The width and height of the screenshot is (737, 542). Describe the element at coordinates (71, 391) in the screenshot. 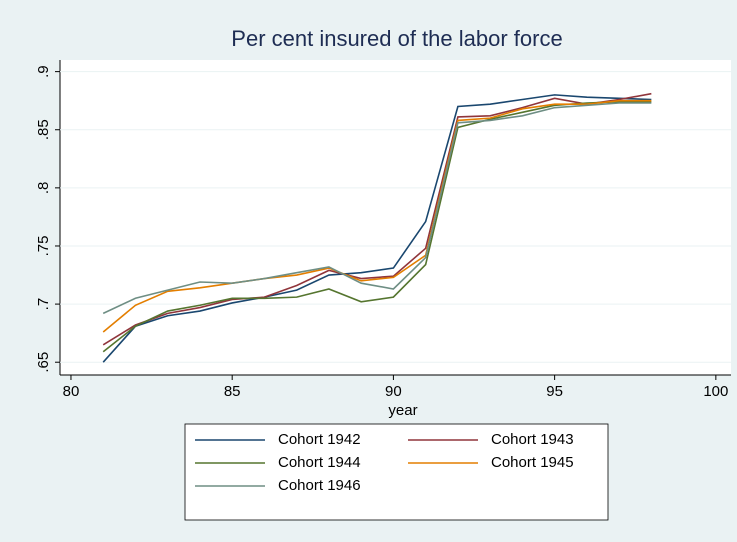

I see `x-tick-label: 80` at that location.